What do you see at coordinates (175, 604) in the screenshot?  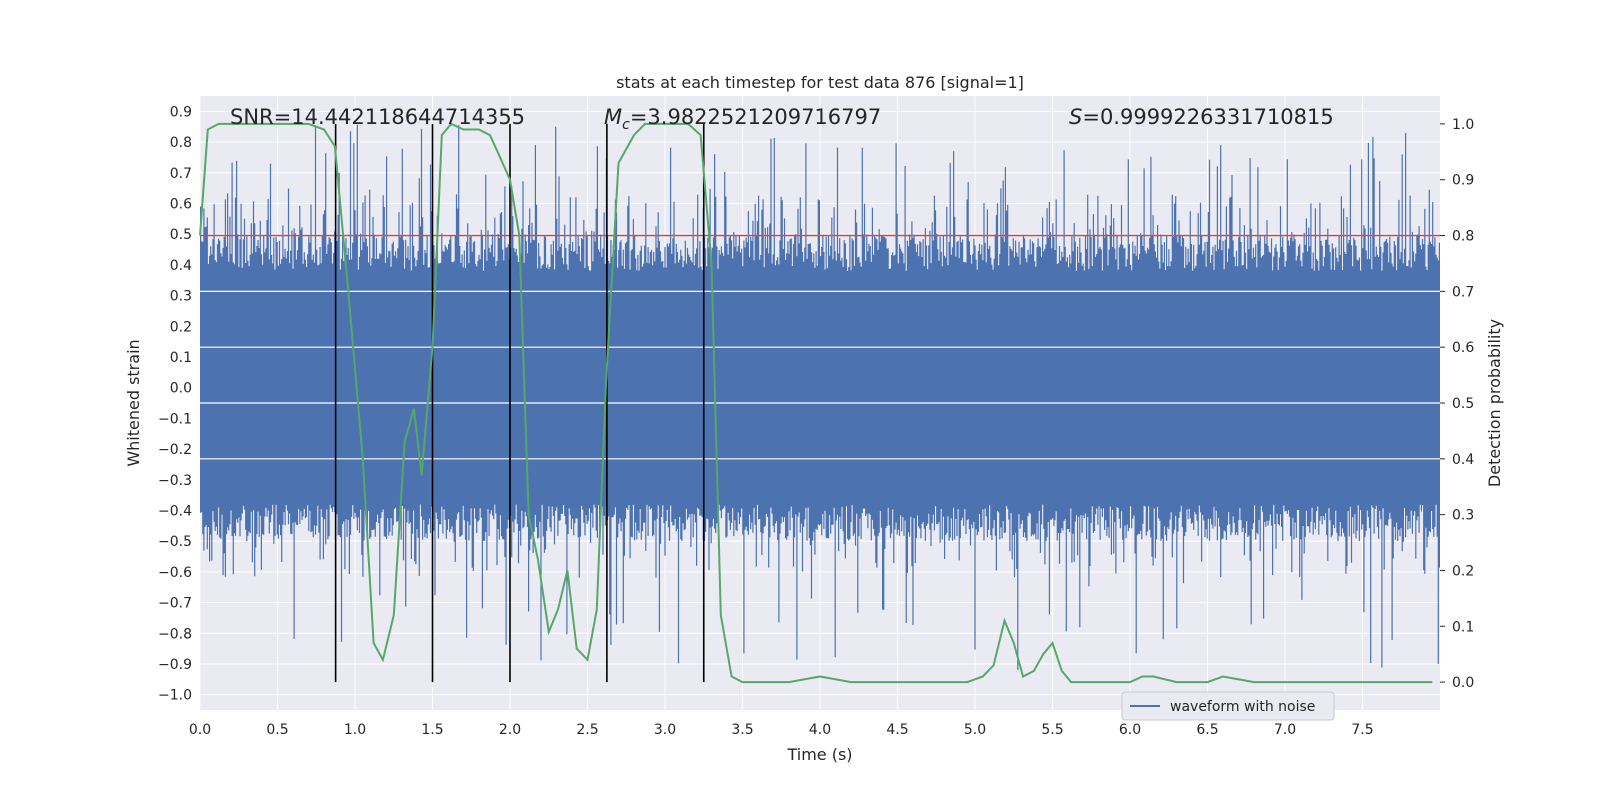 I see `y-tick-label-16: −0.7` at bounding box center [175, 604].